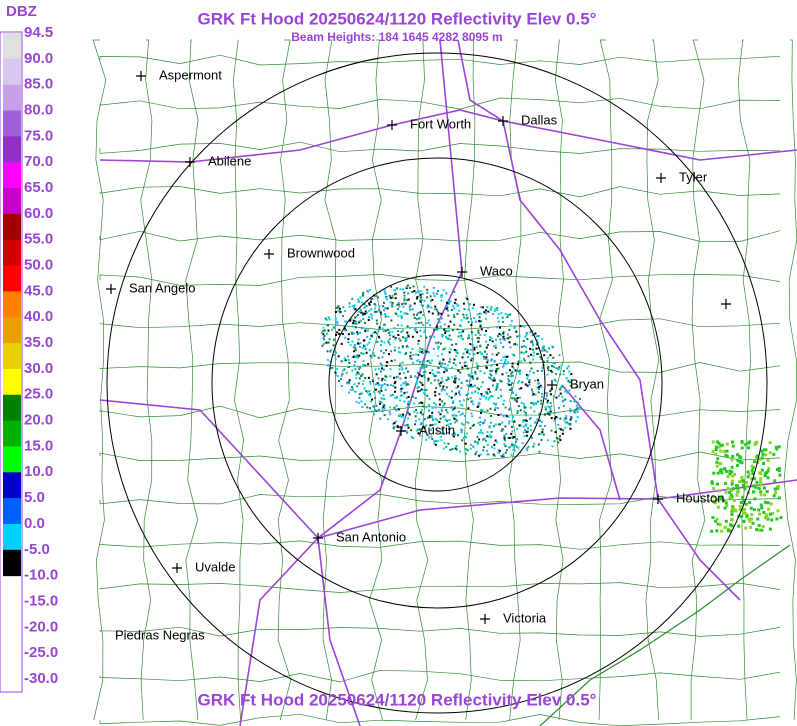  What do you see at coordinates (160, 634) in the screenshot?
I see `city-label: Piedras Negras` at bounding box center [160, 634].